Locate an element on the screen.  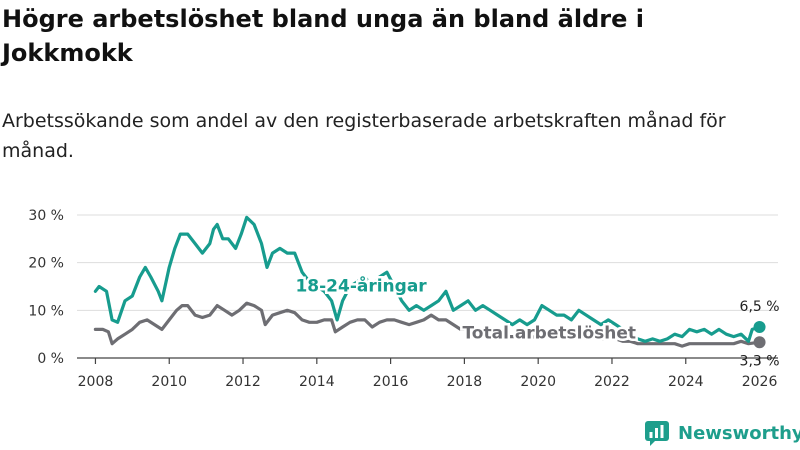
x-tick-label: 2014 is located at coordinates (317, 382).